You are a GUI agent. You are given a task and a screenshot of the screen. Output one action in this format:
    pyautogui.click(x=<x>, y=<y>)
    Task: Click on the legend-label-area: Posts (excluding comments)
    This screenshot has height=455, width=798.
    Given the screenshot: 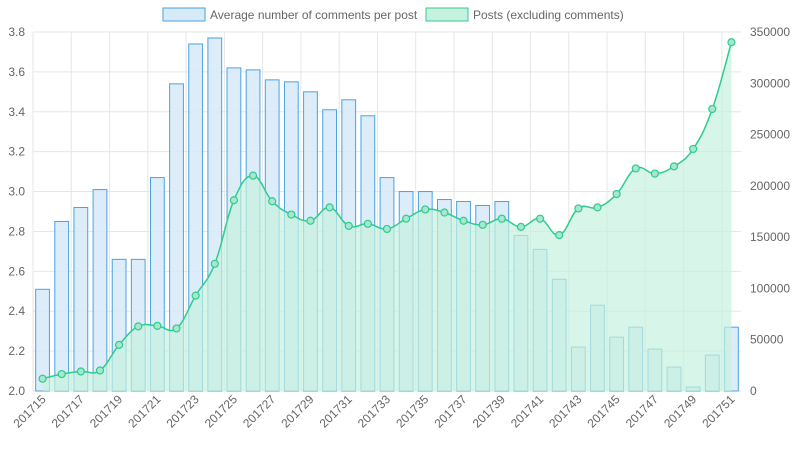 What is the action you would take?
    pyautogui.click(x=548, y=15)
    